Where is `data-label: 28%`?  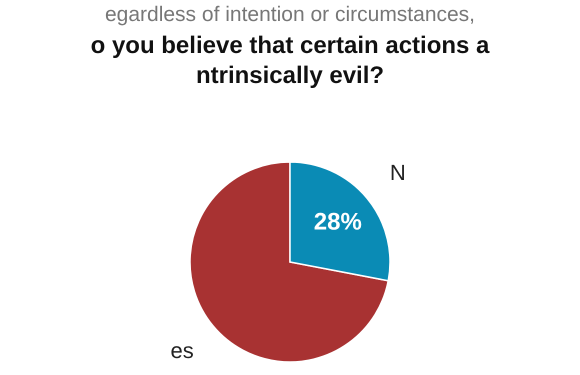
data-label: 28% is located at coordinates (338, 222).